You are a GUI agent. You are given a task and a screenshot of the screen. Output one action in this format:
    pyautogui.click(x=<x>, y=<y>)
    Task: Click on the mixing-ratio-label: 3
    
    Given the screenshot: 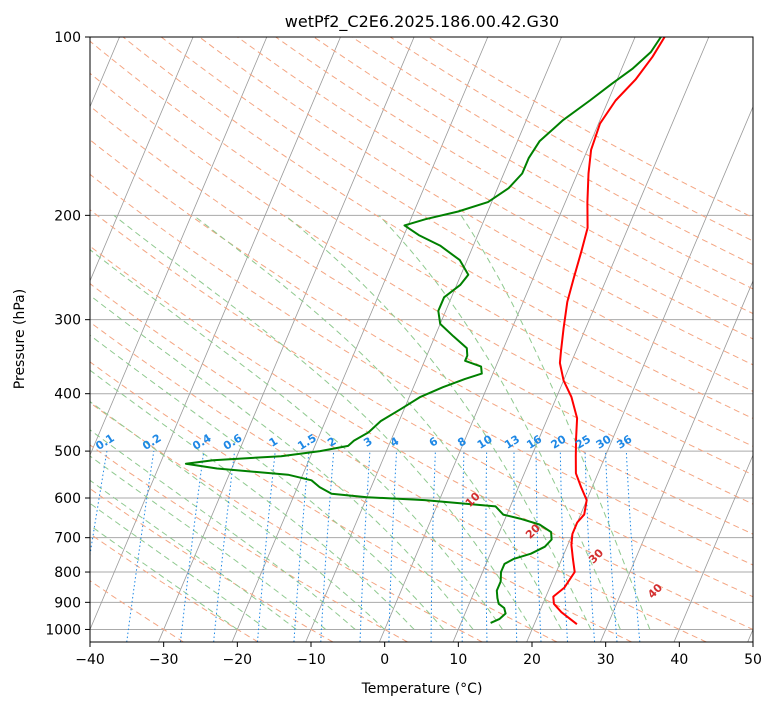 What is the action you would take?
    pyautogui.click(x=367, y=442)
    